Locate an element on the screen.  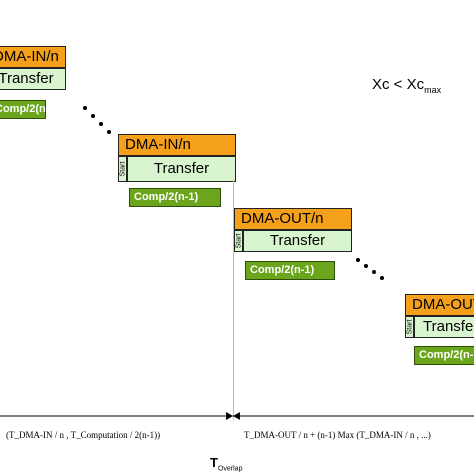
comp-box-2: Comp/2(n-1) is located at coordinates (175, 197).